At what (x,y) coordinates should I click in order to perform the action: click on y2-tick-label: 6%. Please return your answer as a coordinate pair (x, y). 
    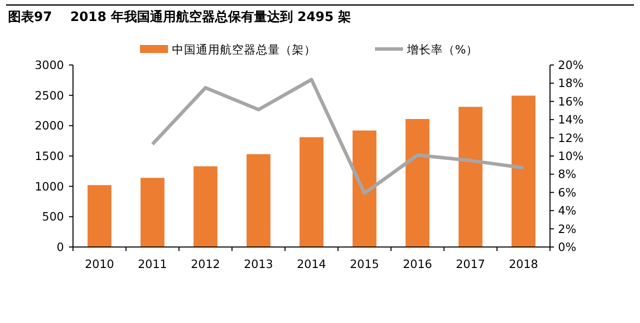
    Looking at the image, I should click on (567, 192).